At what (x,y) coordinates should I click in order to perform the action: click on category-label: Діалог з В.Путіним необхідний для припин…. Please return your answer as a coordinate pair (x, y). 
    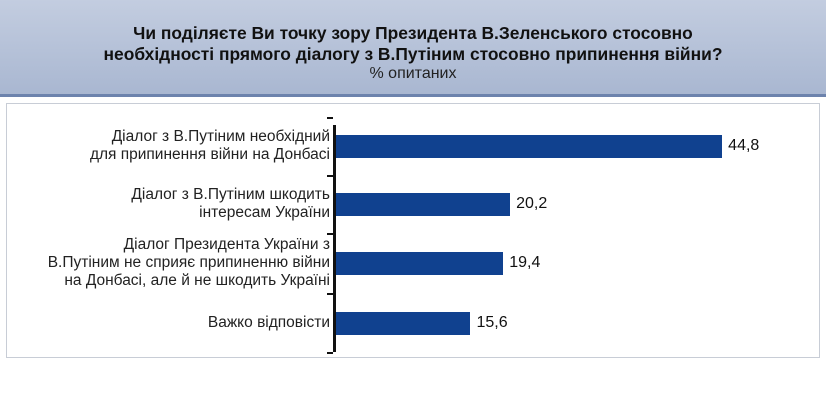
    Looking at the image, I should click on (209, 145).